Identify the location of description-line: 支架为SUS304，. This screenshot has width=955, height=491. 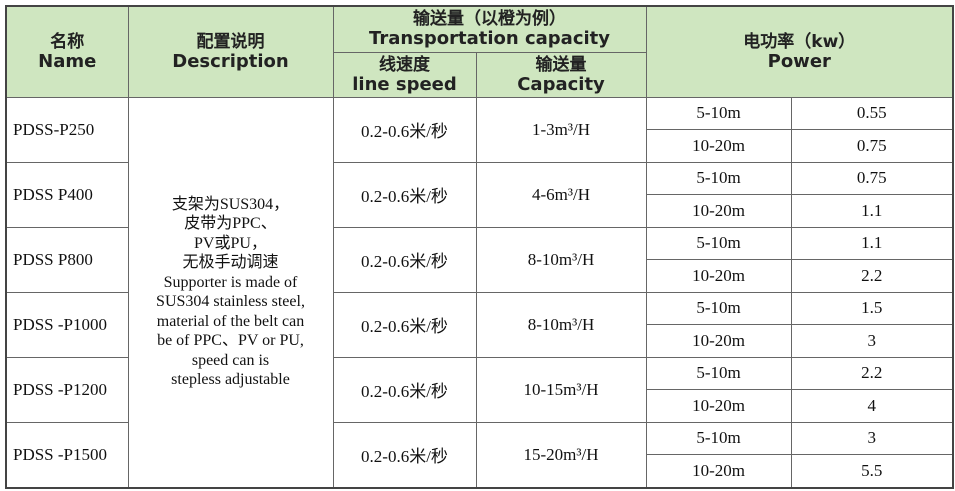
(230, 204).